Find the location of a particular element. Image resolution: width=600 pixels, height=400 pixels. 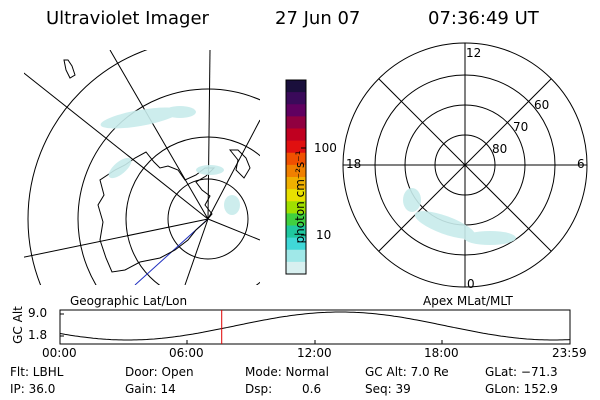

altitude-xtick: 00:00 is located at coordinates (59, 353).